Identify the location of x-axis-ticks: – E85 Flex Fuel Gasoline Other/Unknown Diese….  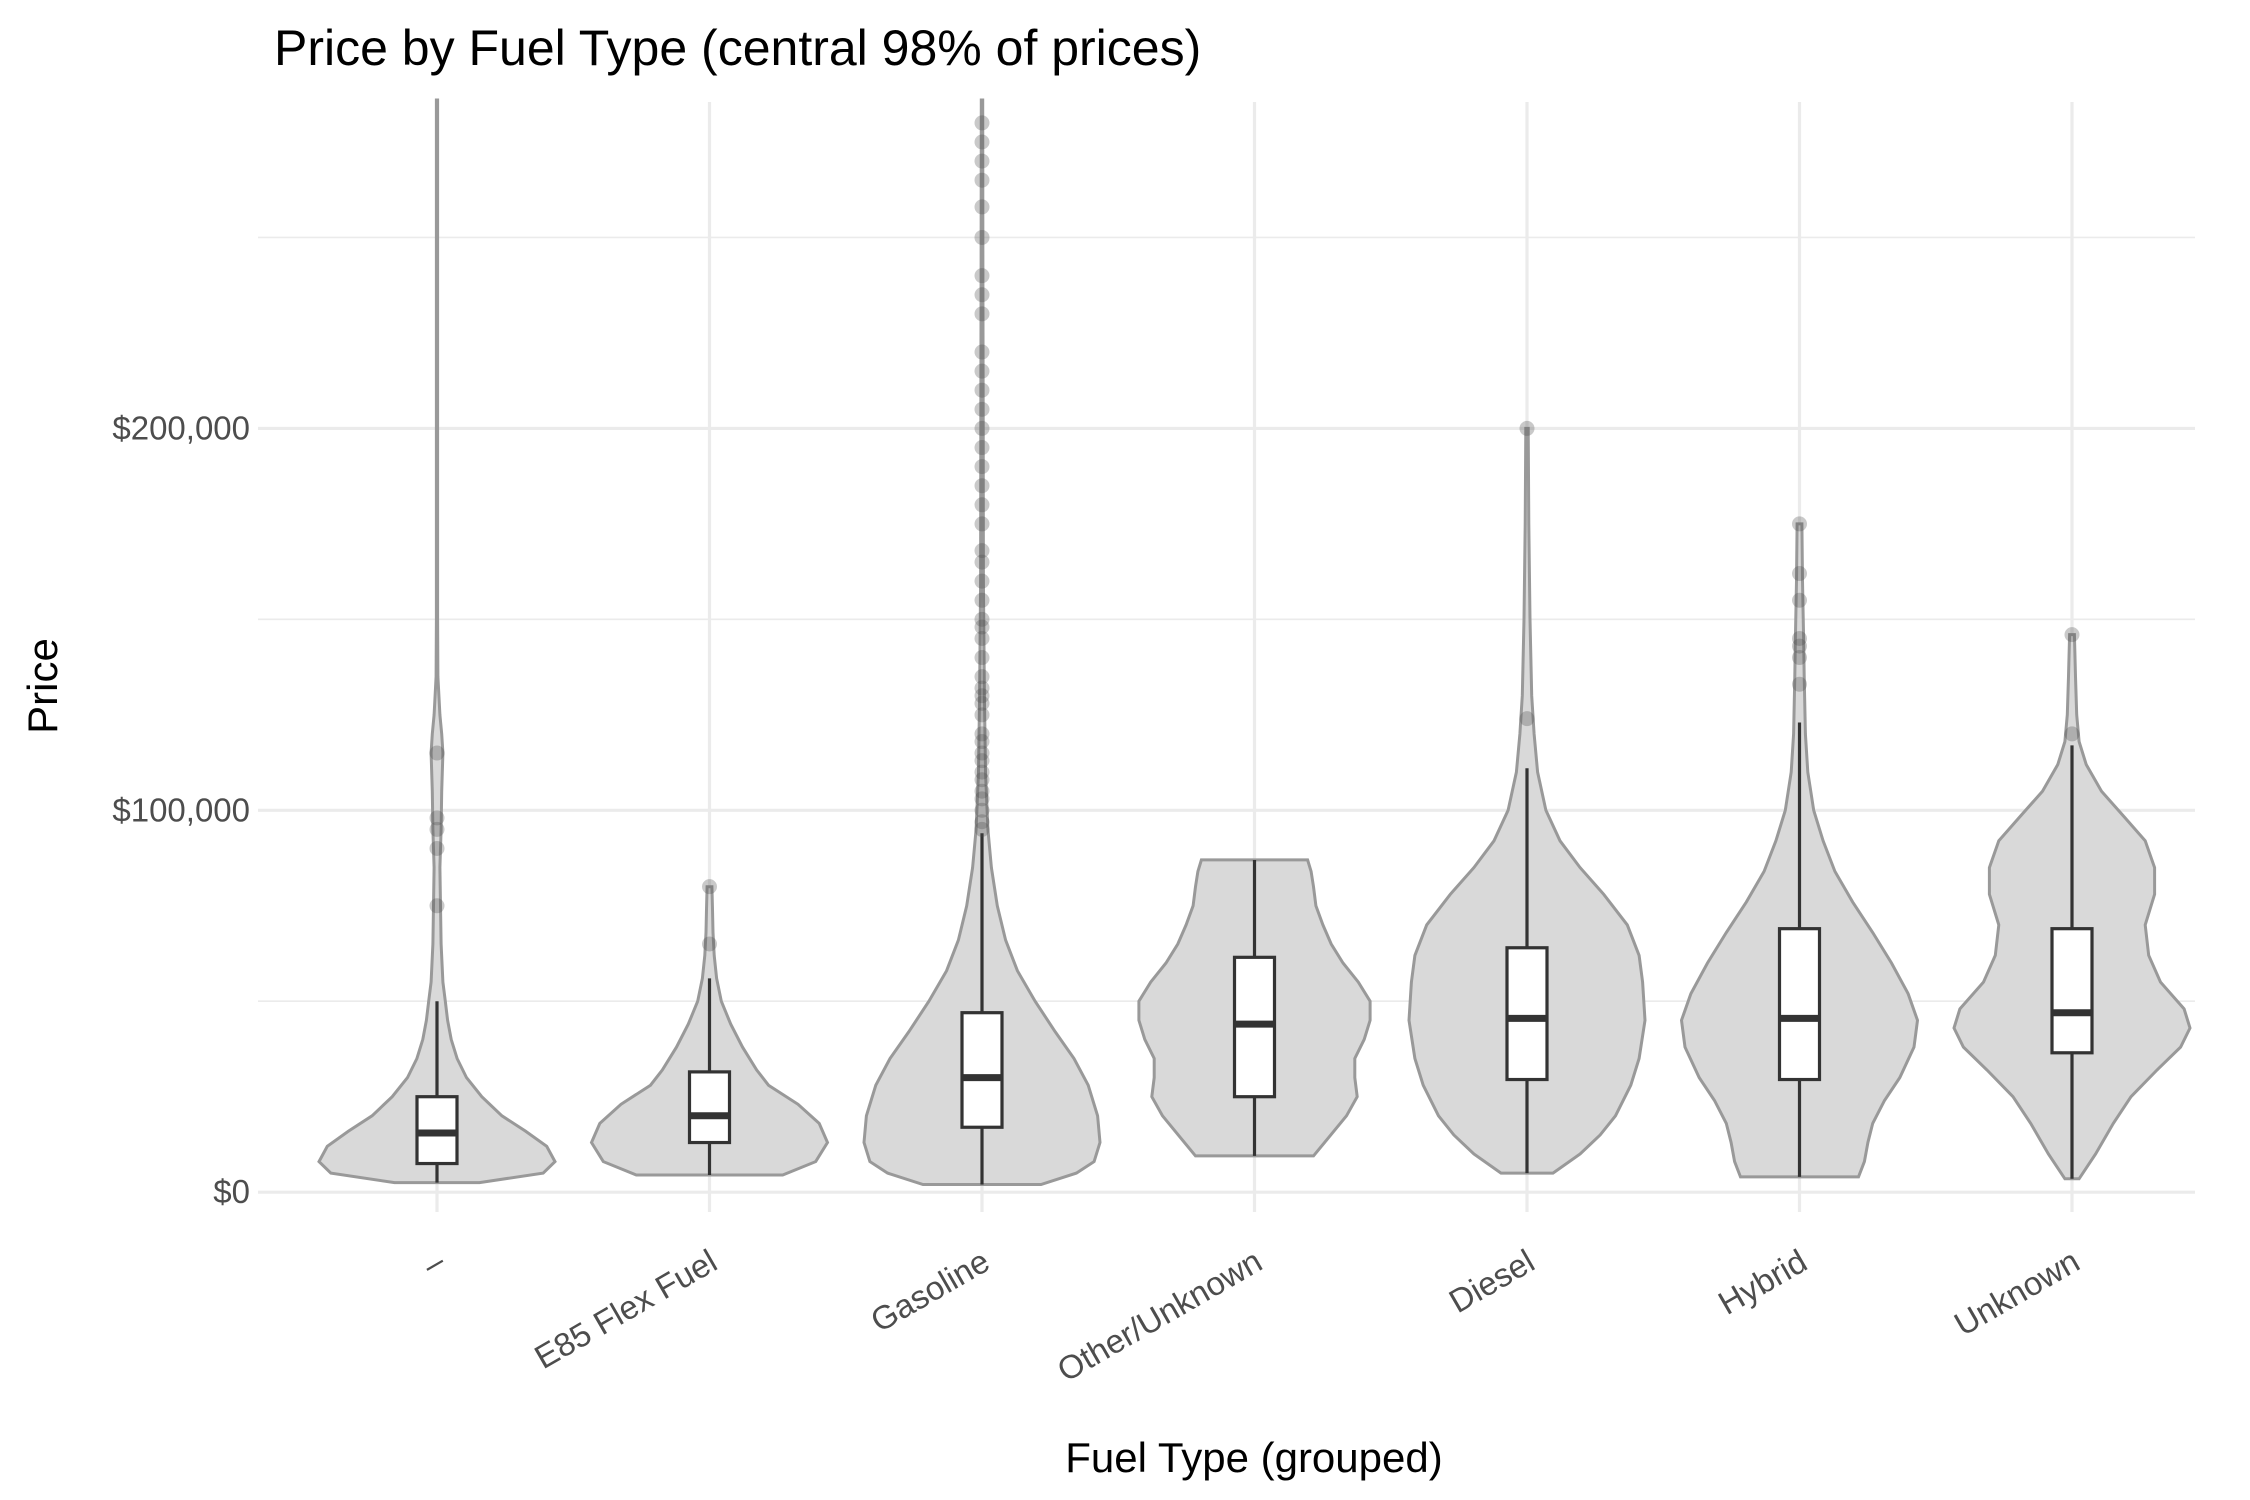
(1250, 1315).